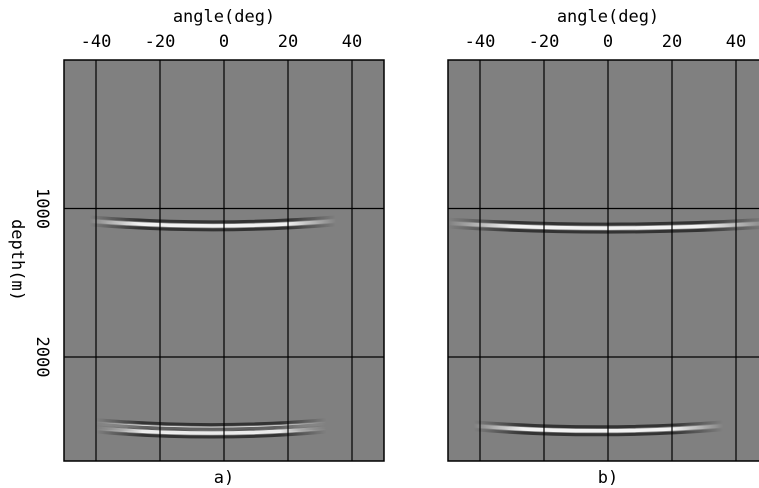 The width and height of the screenshot is (759, 488). I want to click on y-tick-label: 1000, so click(42, 208).